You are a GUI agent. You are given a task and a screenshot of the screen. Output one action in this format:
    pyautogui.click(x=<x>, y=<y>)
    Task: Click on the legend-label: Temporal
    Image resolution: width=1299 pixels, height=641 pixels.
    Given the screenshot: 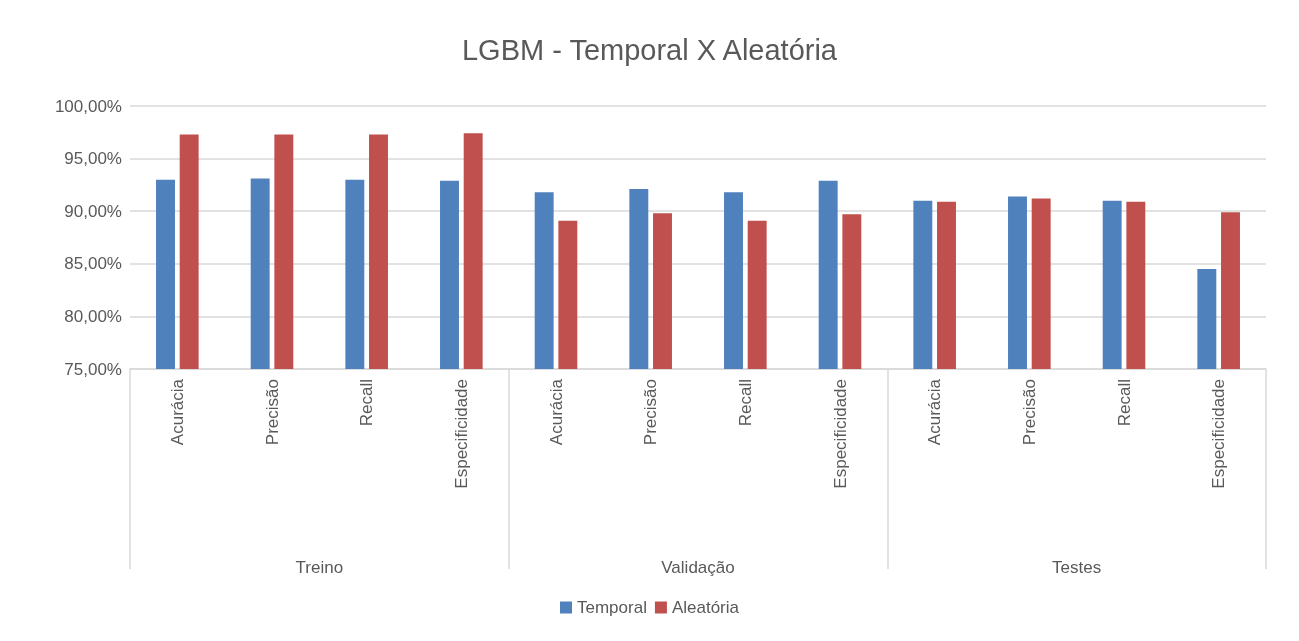 What is the action you would take?
    pyautogui.click(x=611, y=607)
    